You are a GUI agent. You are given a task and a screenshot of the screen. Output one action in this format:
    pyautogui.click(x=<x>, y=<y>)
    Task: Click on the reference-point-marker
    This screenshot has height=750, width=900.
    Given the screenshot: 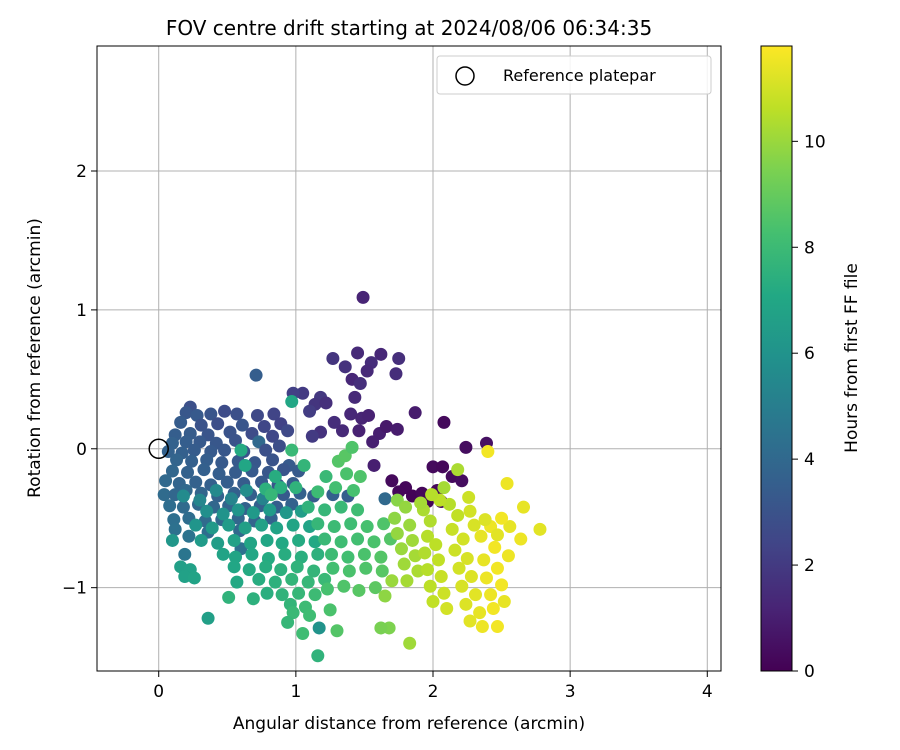 What is the action you would take?
    pyautogui.click(x=158, y=449)
    